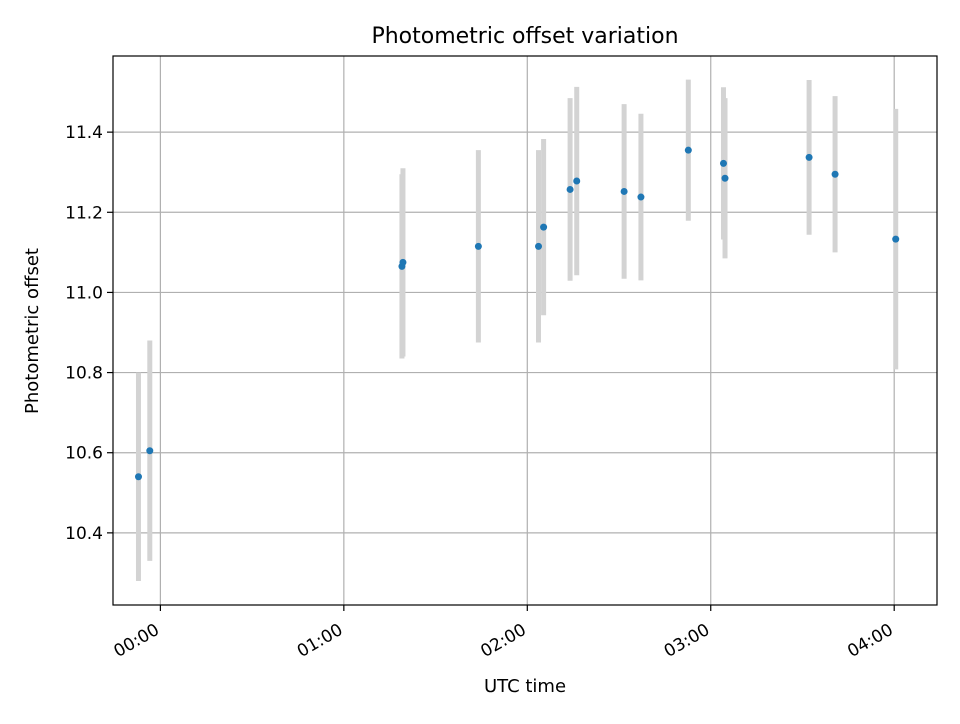 Image resolution: width=960 pixels, height=724 pixels. I want to click on y-tick-label: 11.2, so click(84, 213).